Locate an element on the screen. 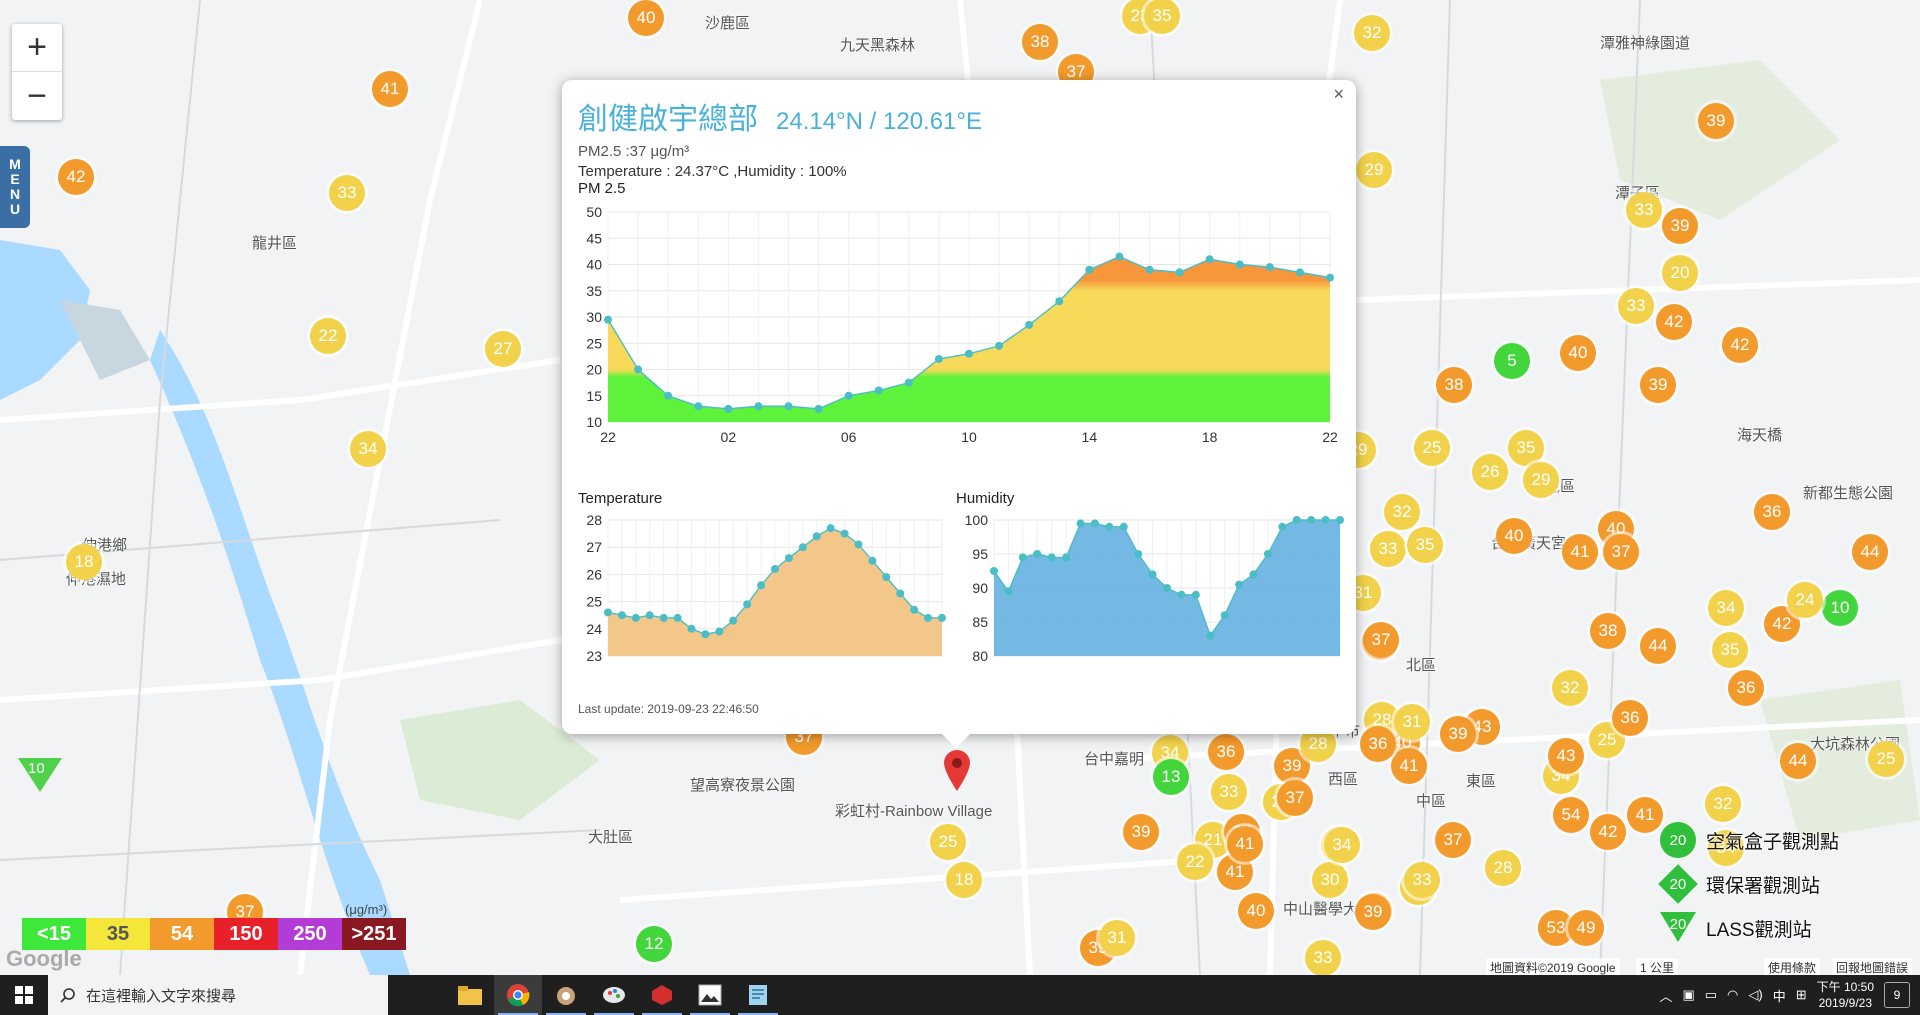 The height and width of the screenshot is (1015, 1920). network-icon: ◠ is located at coordinates (1733, 994).